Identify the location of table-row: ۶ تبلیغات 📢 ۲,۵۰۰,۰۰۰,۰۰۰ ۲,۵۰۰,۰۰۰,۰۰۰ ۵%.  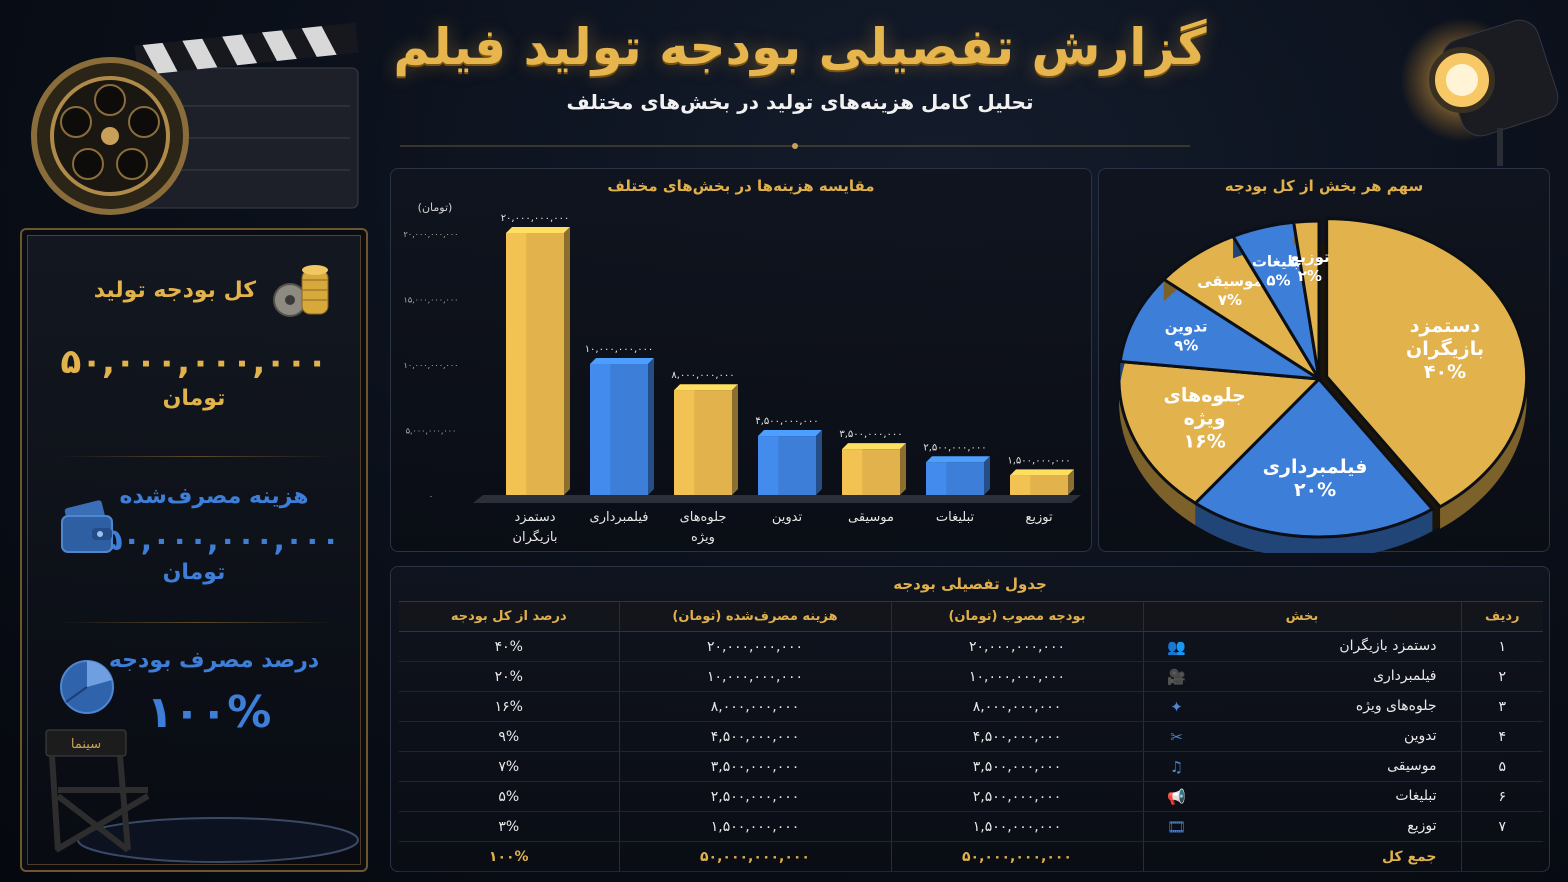
(971, 796).